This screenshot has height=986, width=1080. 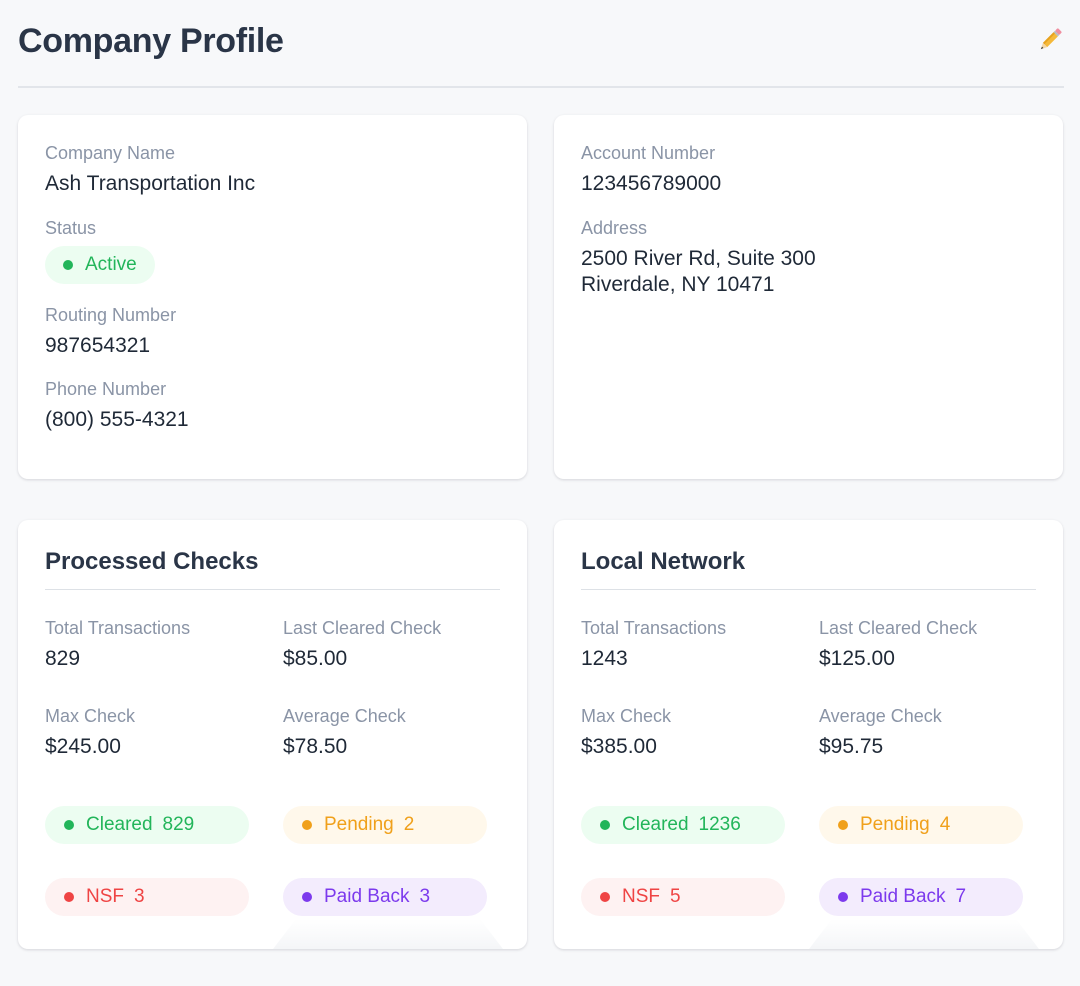 What do you see at coordinates (117, 644) in the screenshot?
I see `total-transactions-stat: Total Transactions 829` at bounding box center [117, 644].